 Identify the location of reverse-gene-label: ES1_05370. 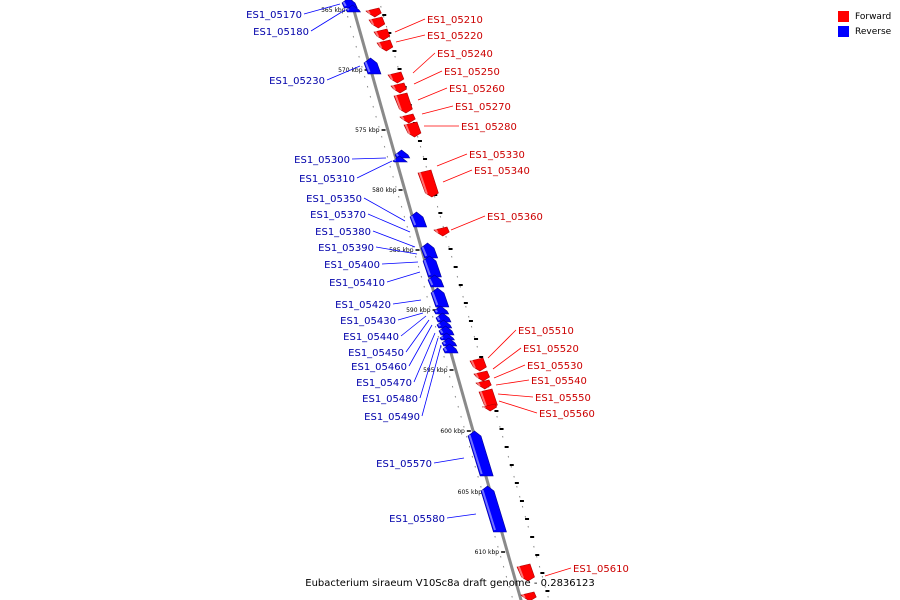
(338, 215).